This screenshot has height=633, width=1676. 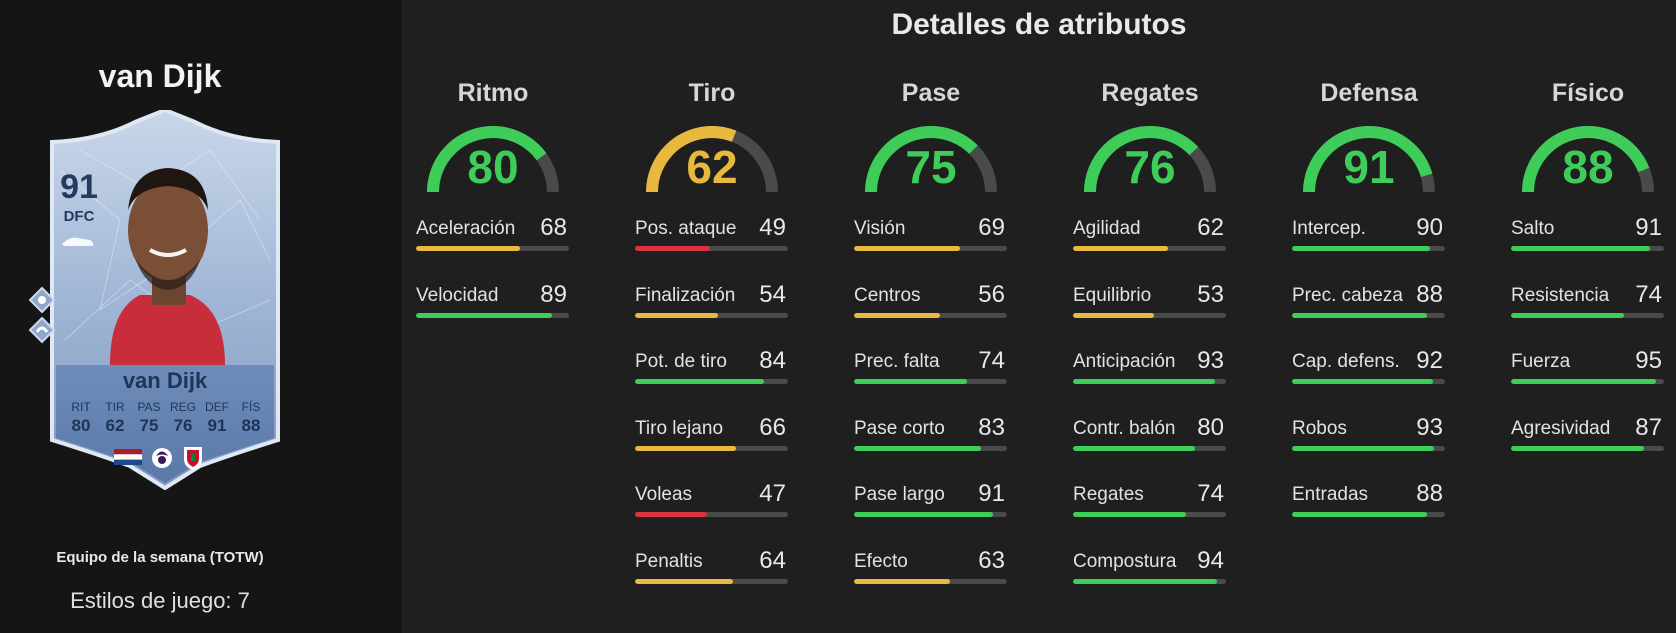 What do you see at coordinates (1319, 428) in the screenshot?
I see `attribute-name: Robos` at bounding box center [1319, 428].